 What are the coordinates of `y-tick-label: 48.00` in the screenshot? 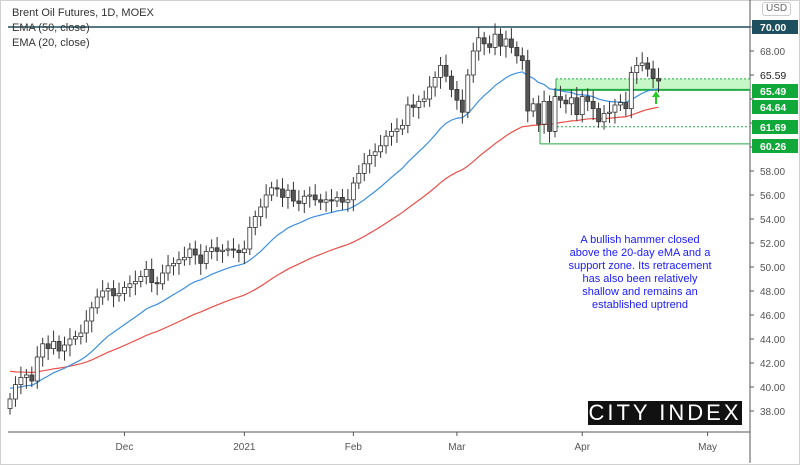 It's located at (772, 292).